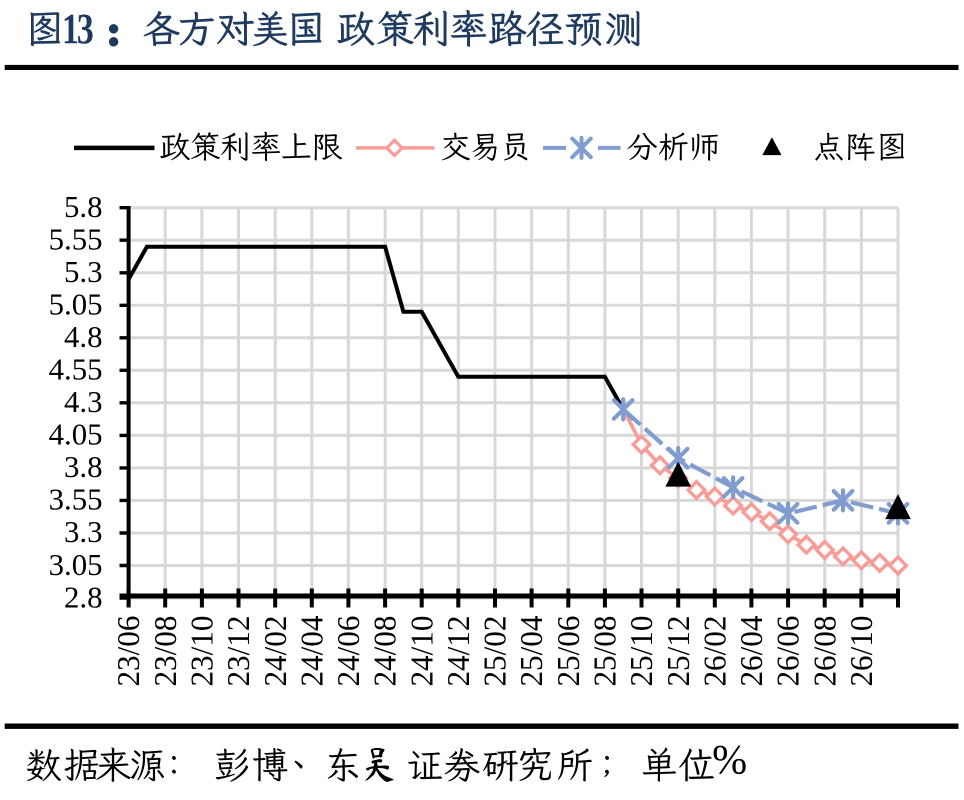 This screenshot has height=800, width=964. What do you see at coordinates (76, 240) in the screenshot?
I see `svg-text: 5.55` at bounding box center [76, 240].